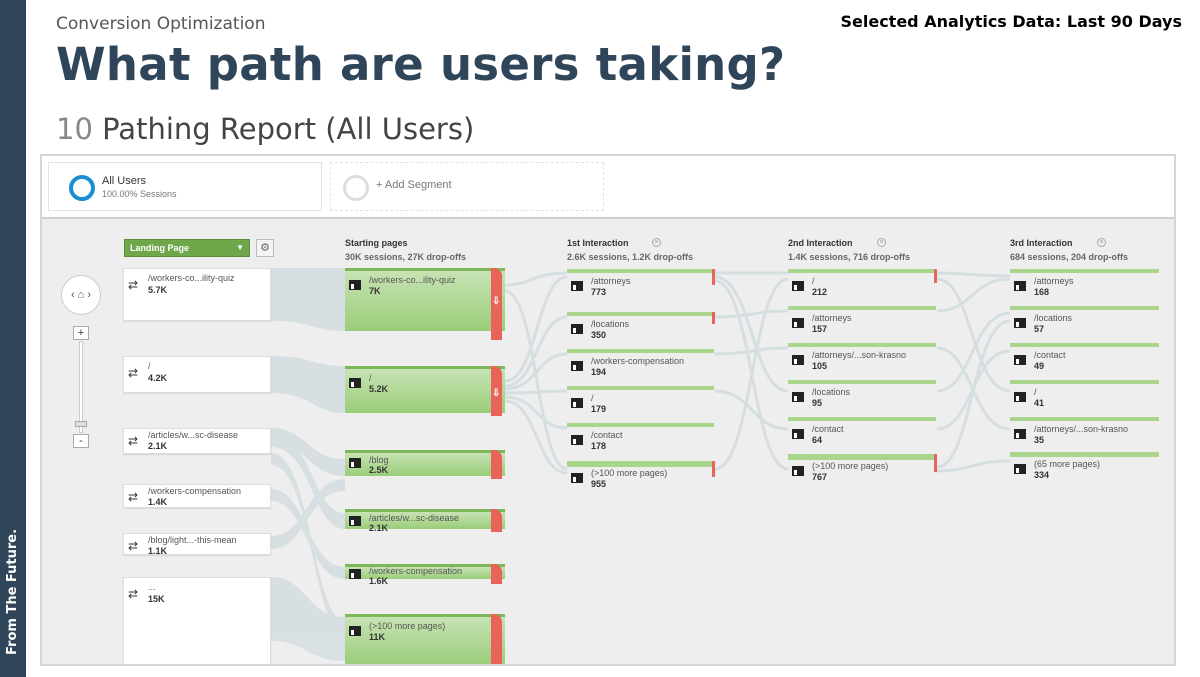 The width and height of the screenshot is (1200, 677). I want to click on starting-page-node: /workers-compensation 1.6K, so click(425, 575).